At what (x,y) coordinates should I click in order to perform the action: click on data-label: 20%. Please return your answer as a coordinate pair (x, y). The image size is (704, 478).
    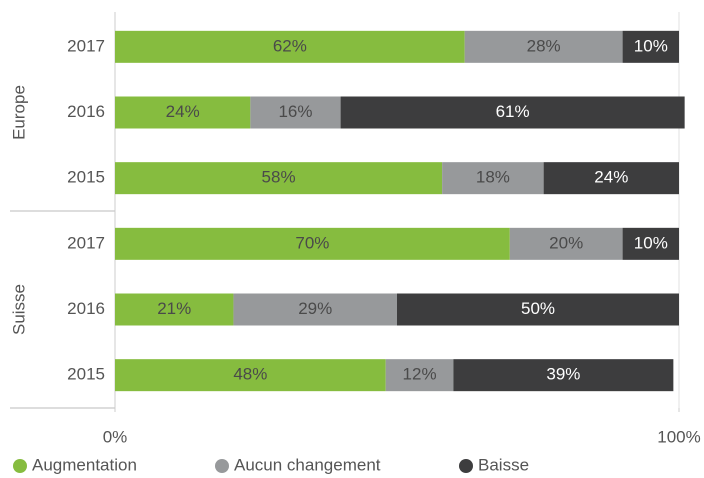
    Looking at the image, I should click on (566, 242).